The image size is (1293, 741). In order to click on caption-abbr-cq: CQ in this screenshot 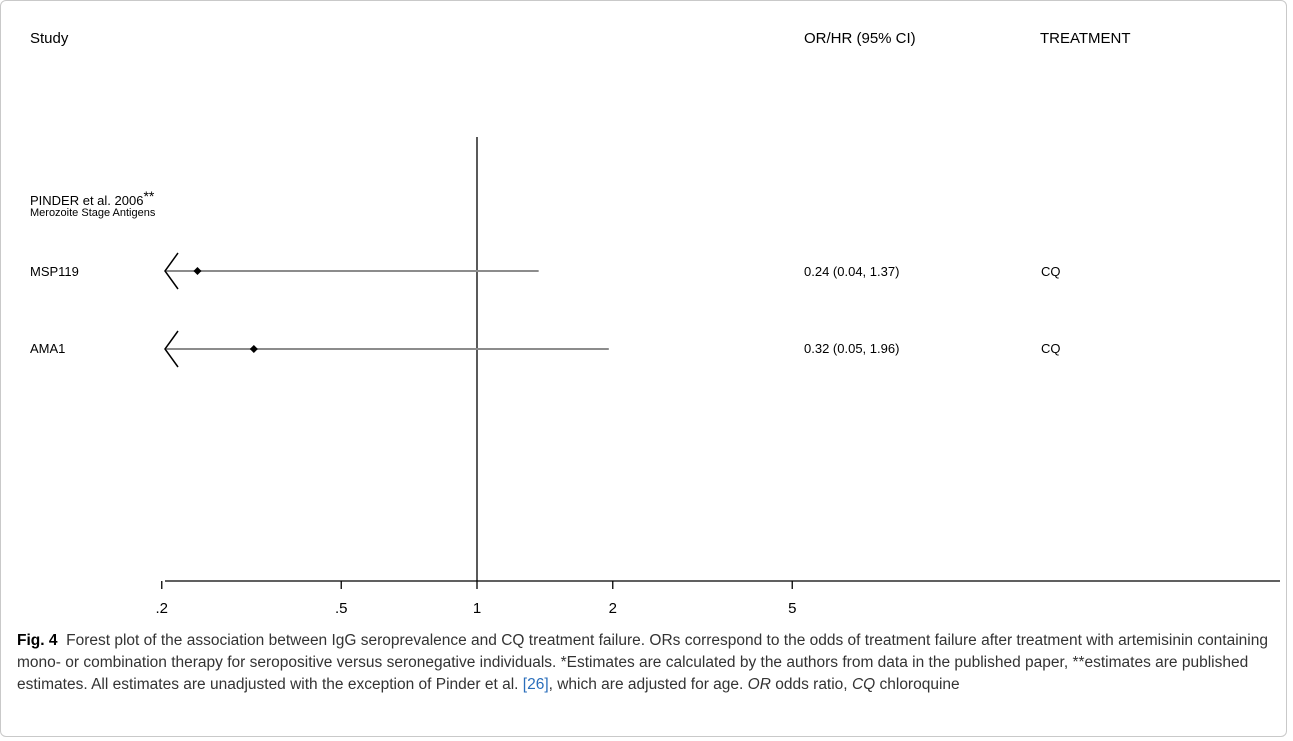, I will do `click(863, 684)`.